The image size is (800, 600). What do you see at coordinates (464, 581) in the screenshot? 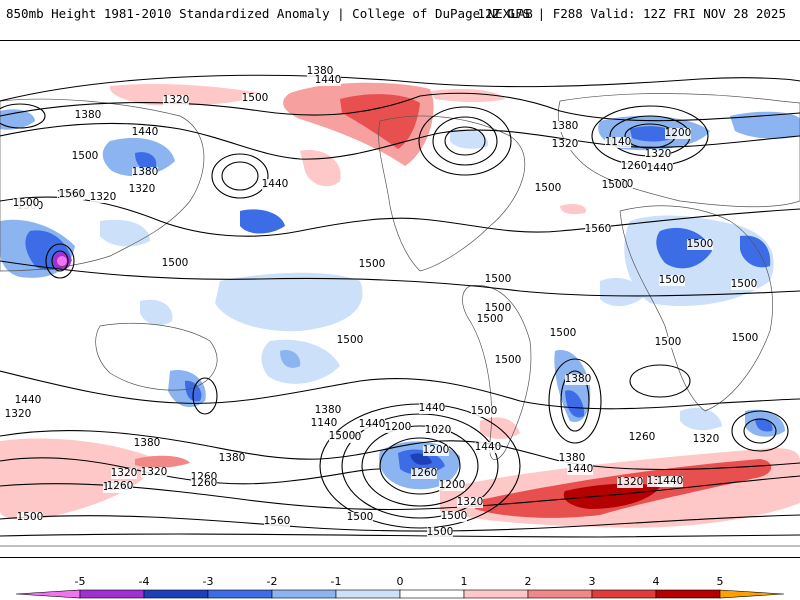
I see `colorbar-tick-label: 1` at bounding box center [464, 581].